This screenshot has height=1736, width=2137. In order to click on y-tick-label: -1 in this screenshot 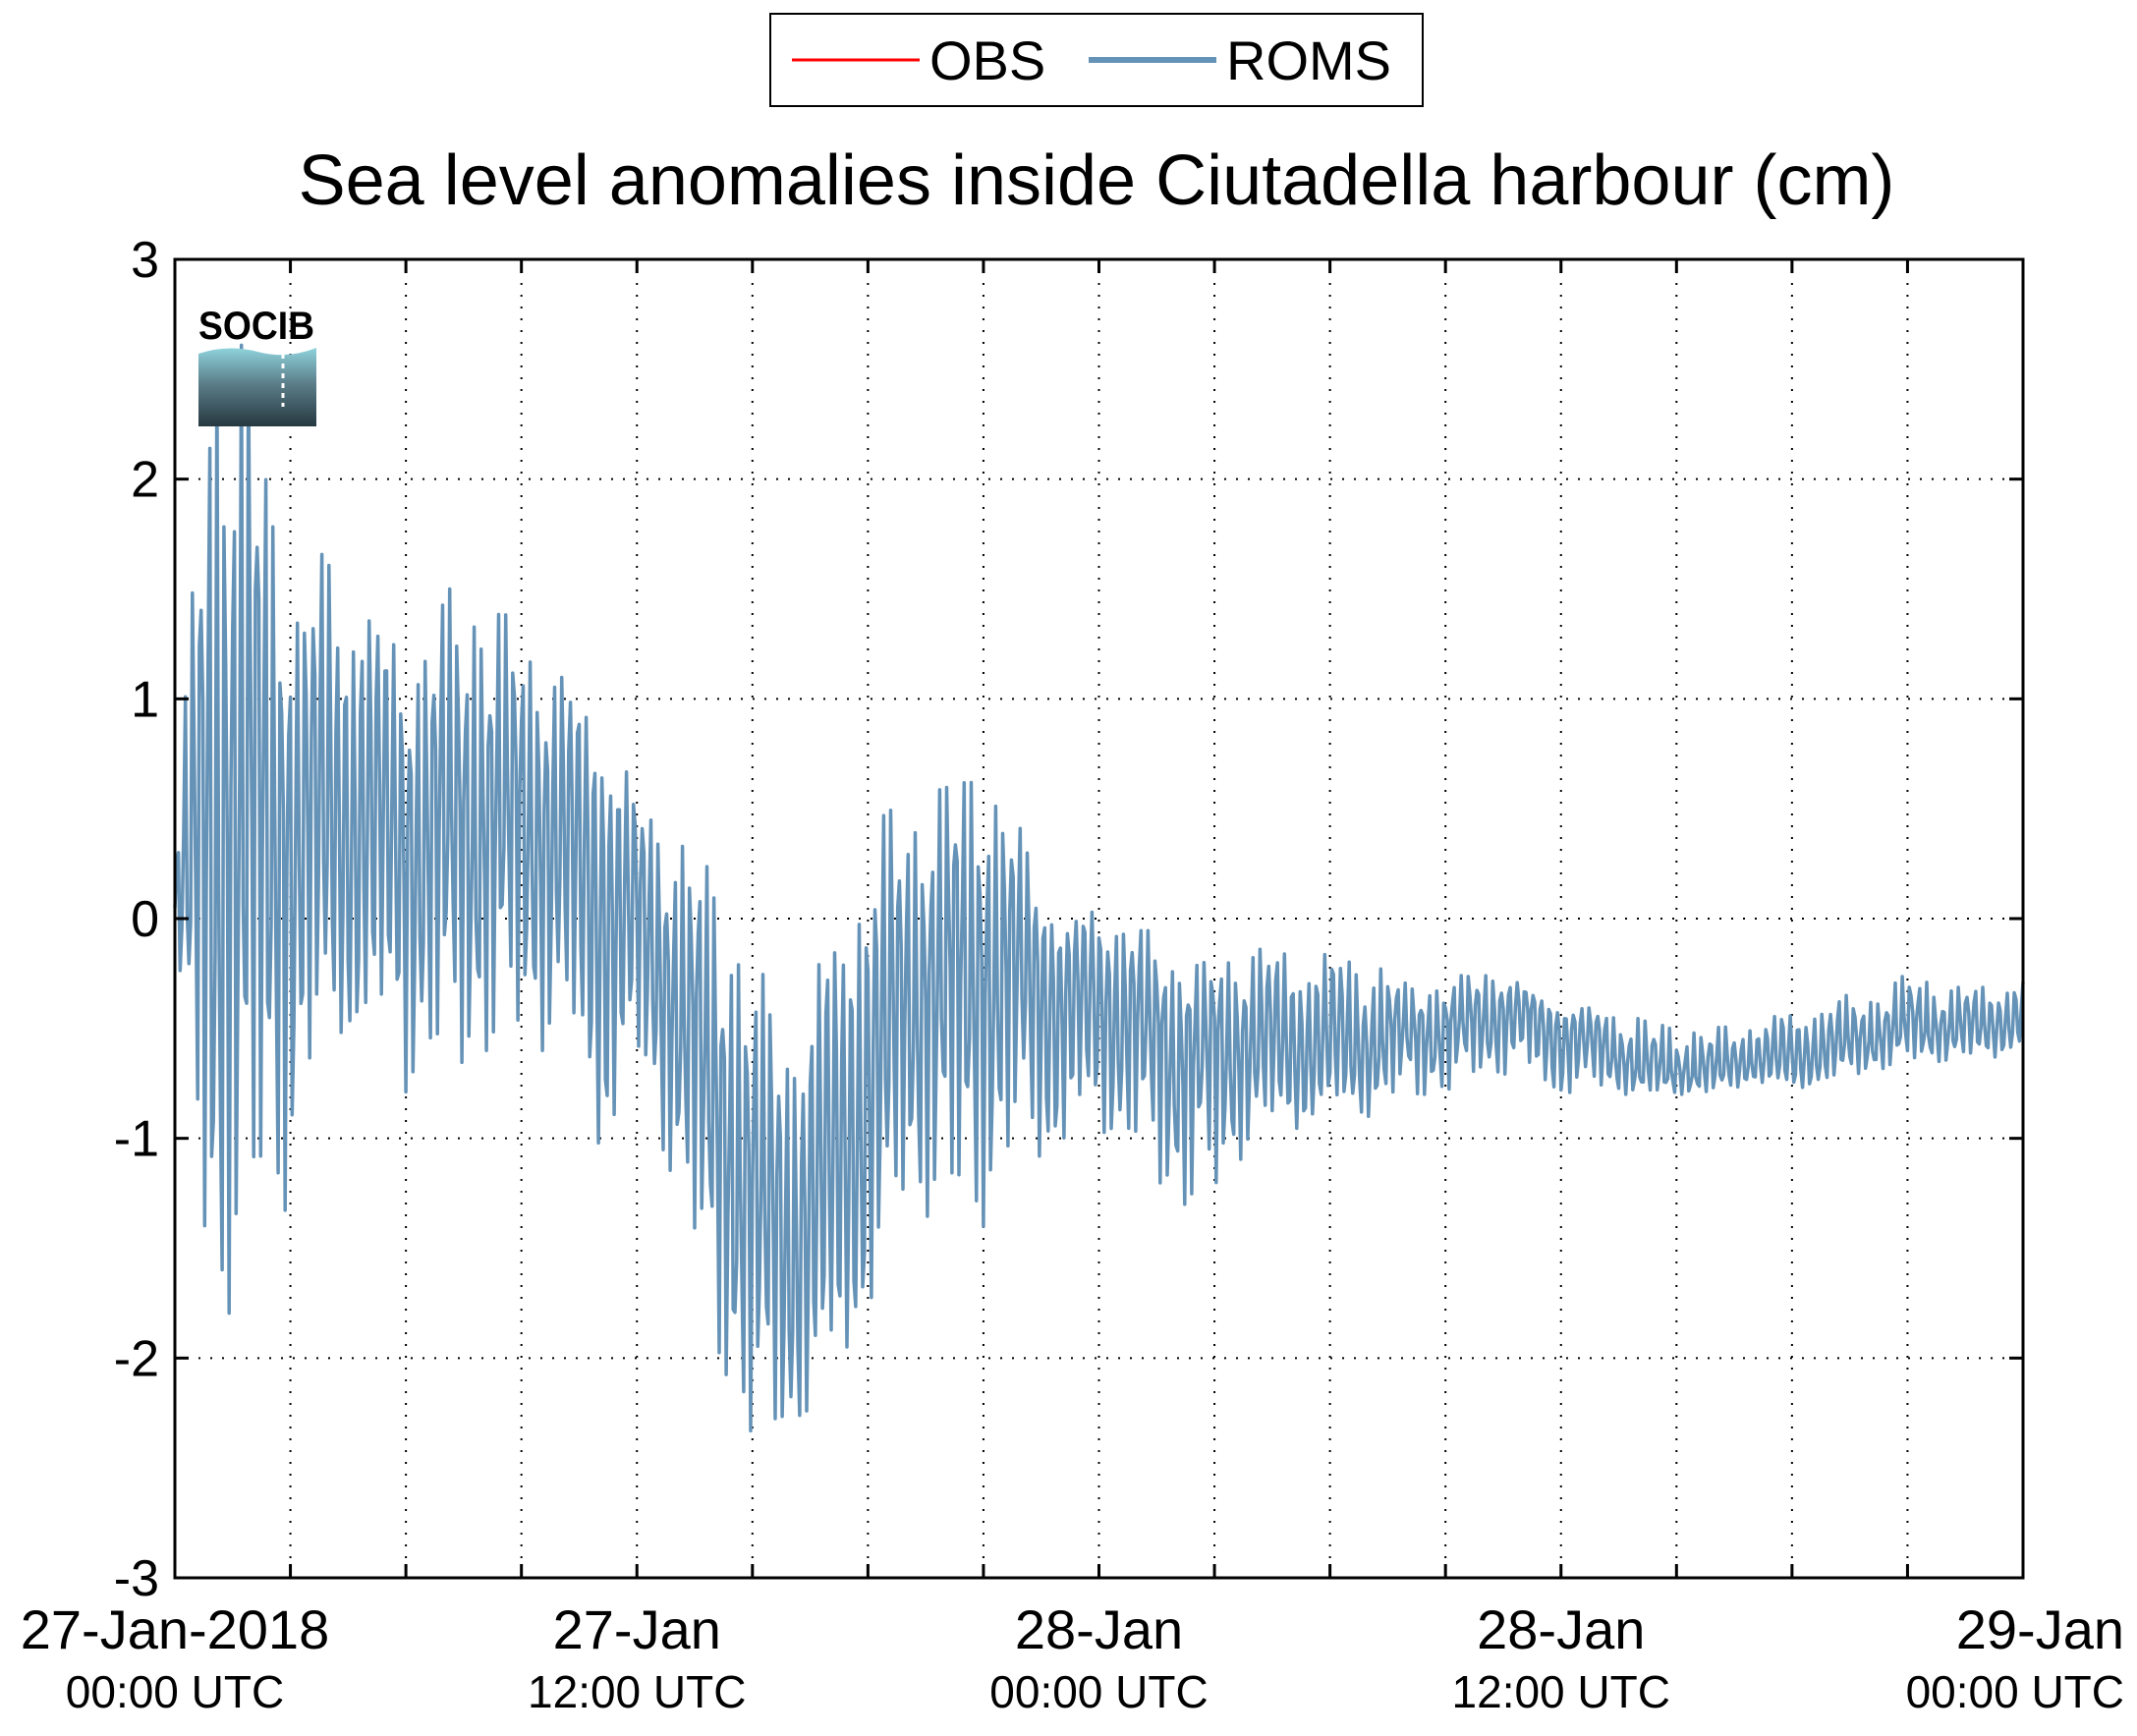, I will do `click(136, 1139)`.